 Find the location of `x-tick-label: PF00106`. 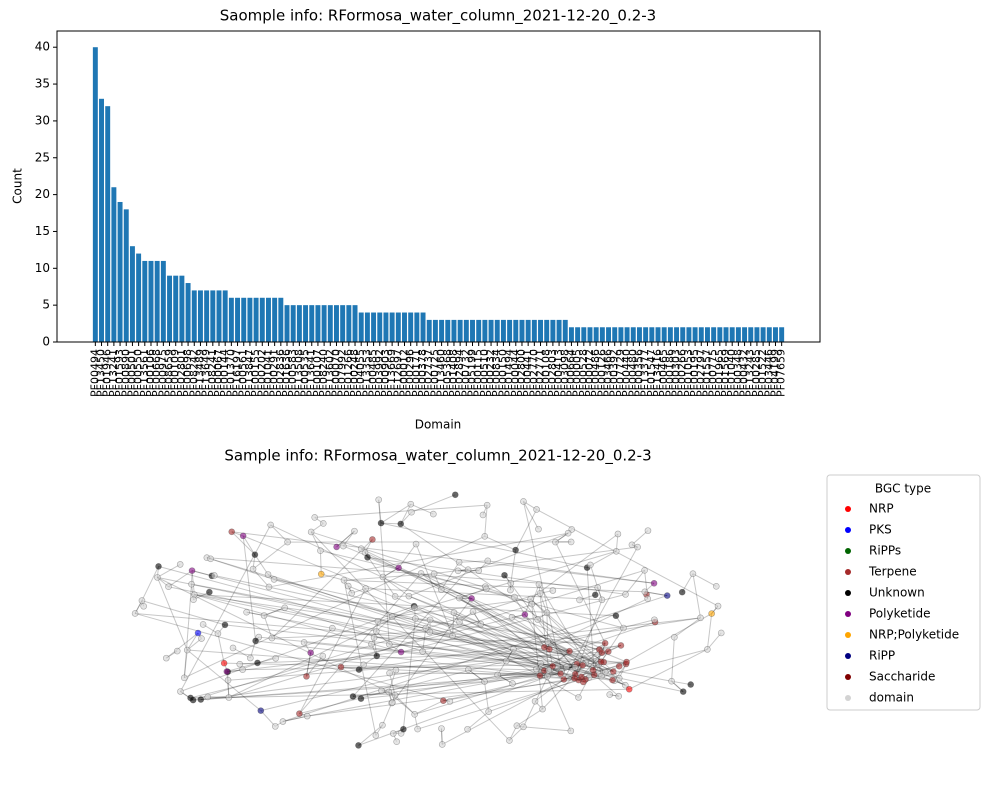

x-tick-label: PF00106 is located at coordinates (150, 373).